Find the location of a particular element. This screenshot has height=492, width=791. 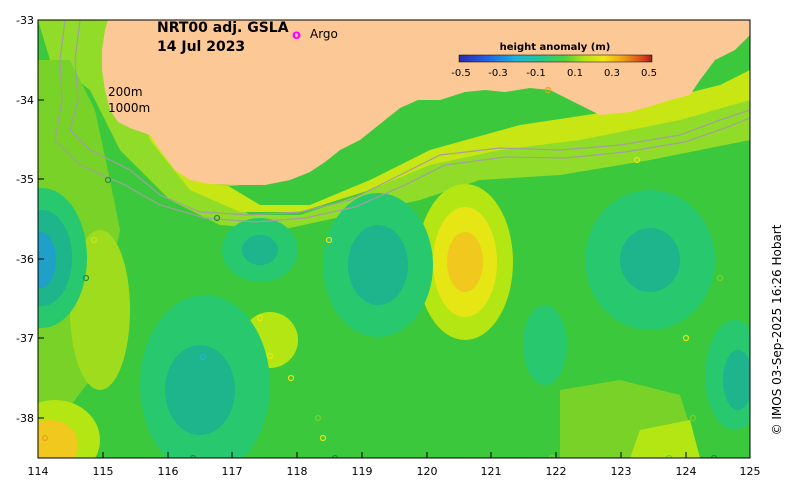

y-tick-label: -38 is located at coordinates (25, 418).